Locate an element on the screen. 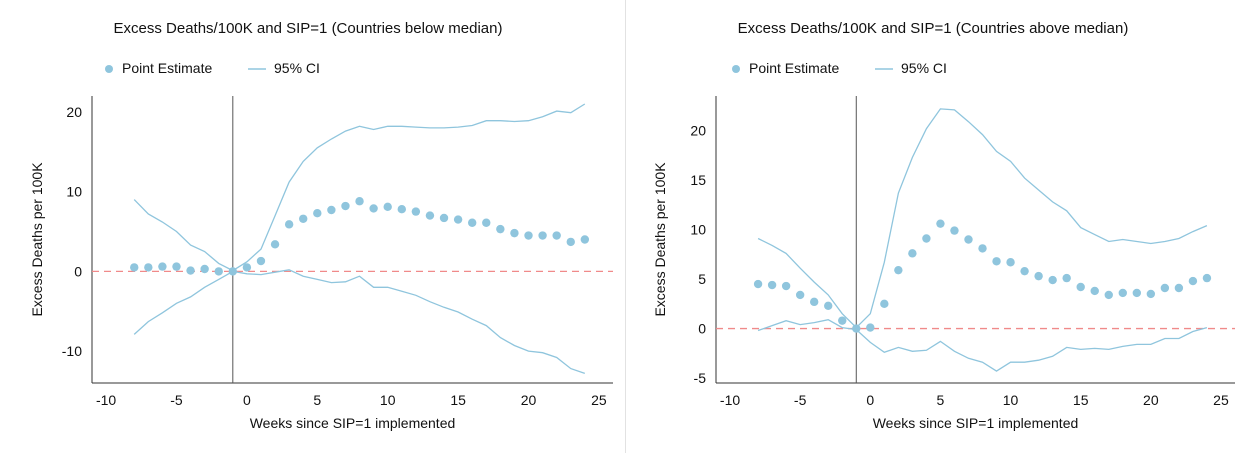  y-tick-label: 10 is located at coordinates (698, 230).